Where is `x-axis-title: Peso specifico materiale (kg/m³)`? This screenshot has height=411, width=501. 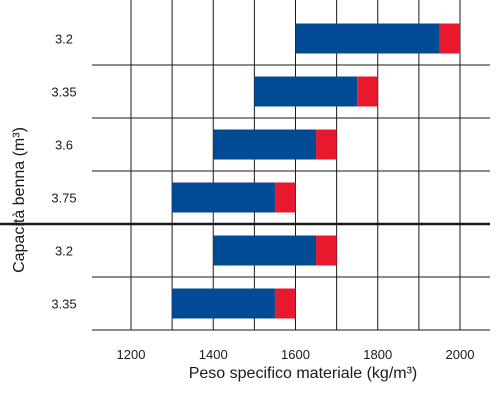
x-axis-title: Peso specifico materiale (kg/m³) is located at coordinates (303, 373).